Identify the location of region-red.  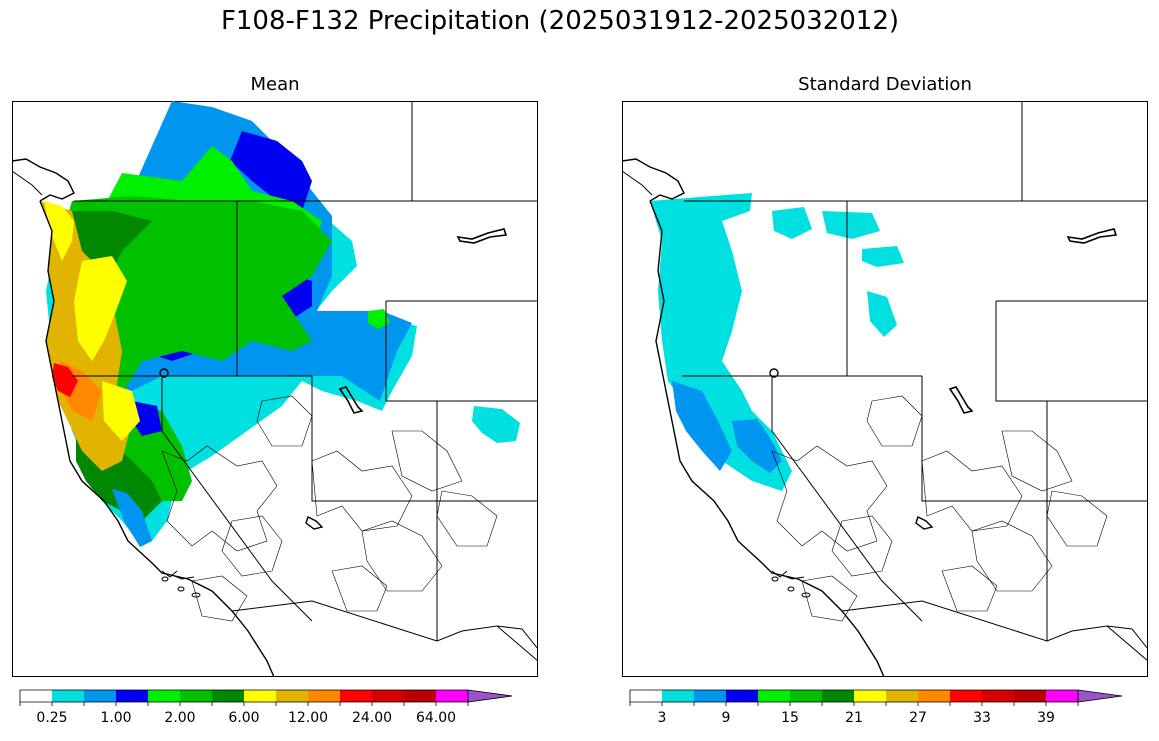
(65, 380).